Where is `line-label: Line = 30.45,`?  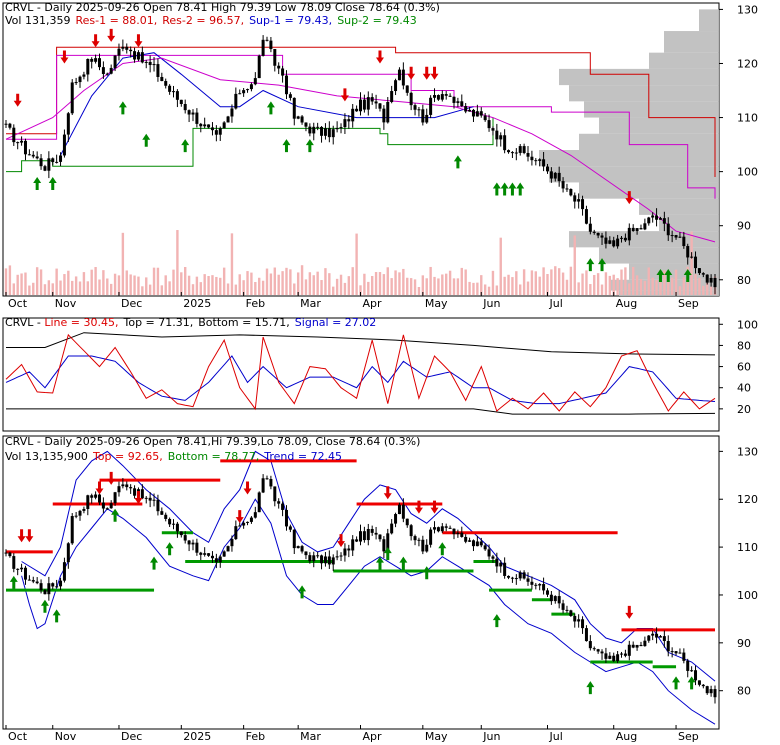 line-label: Line = 30.45, is located at coordinates (81, 322).